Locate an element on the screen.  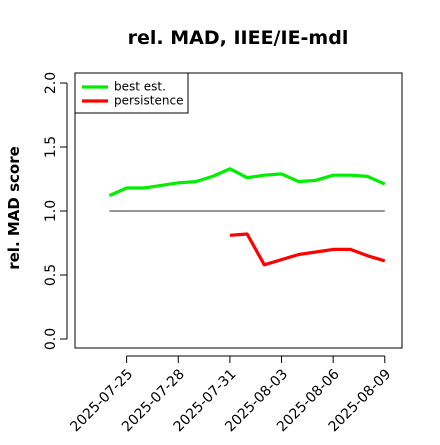
legend: best est.persistence is located at coordinates (131, 93).